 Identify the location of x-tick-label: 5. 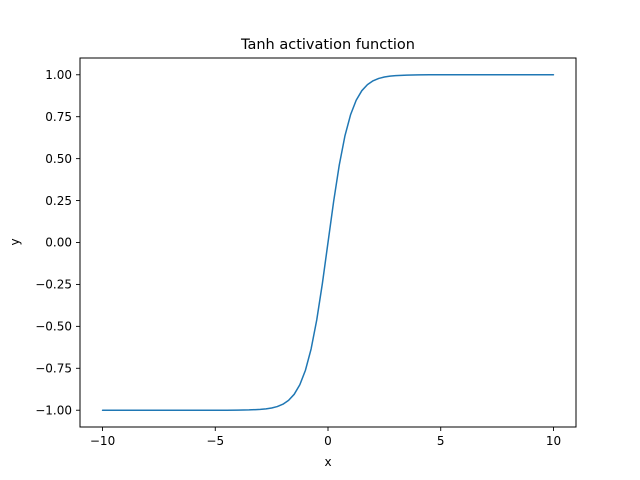
(441, 441).